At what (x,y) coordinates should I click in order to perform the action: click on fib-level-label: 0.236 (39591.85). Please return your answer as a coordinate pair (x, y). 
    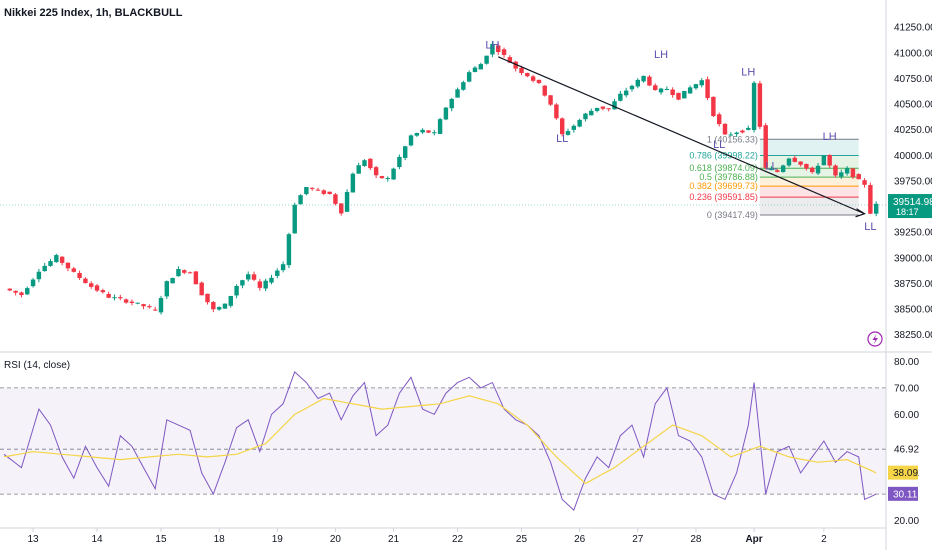
    Looking at the image, I should click on (723, 197).